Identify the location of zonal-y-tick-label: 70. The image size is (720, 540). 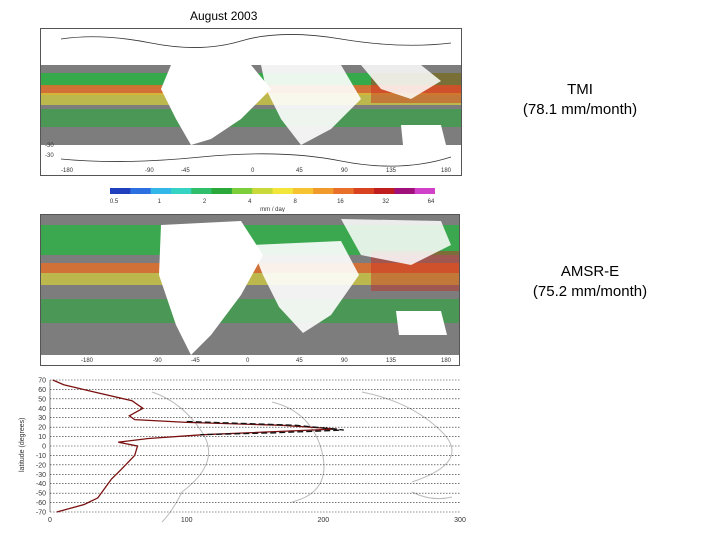
(42, 381).